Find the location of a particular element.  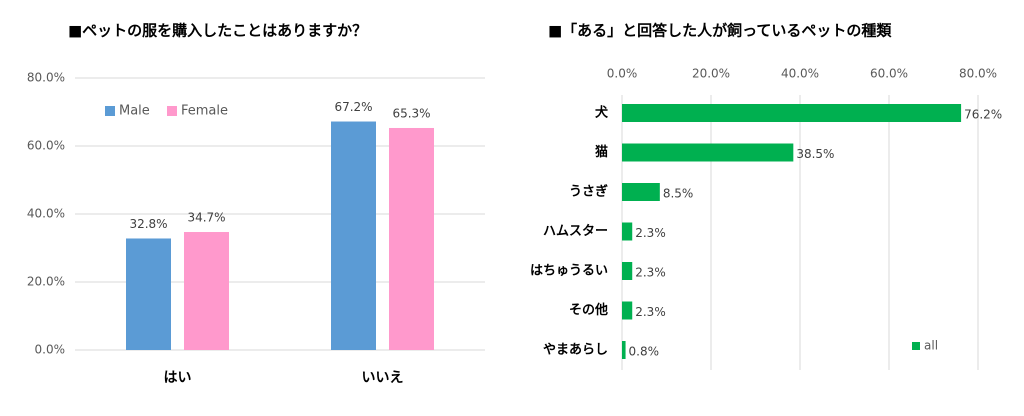

y-tick-label: はちゅうるい is located at coordinates (569, 271).